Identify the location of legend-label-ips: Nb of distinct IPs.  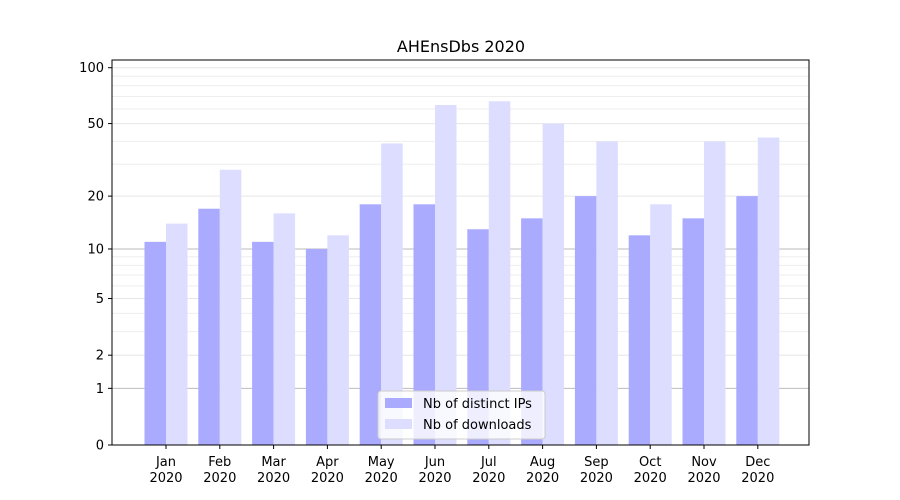
(477, 404).